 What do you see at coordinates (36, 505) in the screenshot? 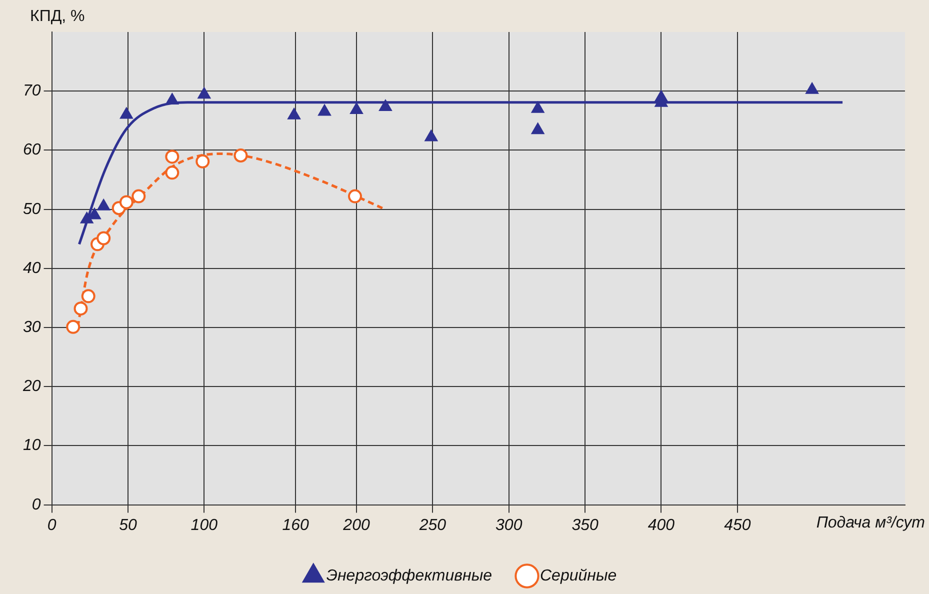
I see `y-tick-label: 0` at bounding box center [36, 505].